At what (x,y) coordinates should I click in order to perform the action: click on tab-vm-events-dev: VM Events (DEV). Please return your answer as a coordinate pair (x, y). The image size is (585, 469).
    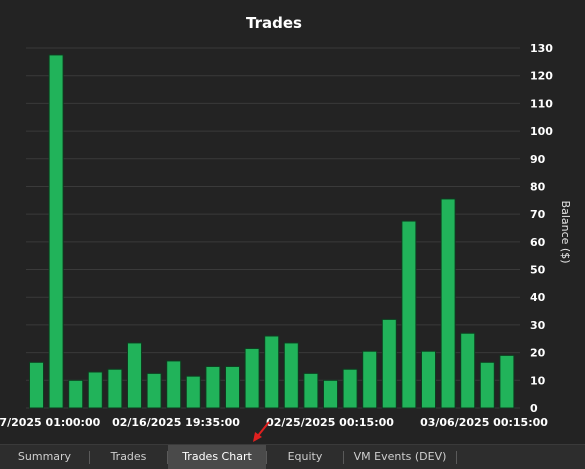
    Looking at the image, I should click on (400, 456).